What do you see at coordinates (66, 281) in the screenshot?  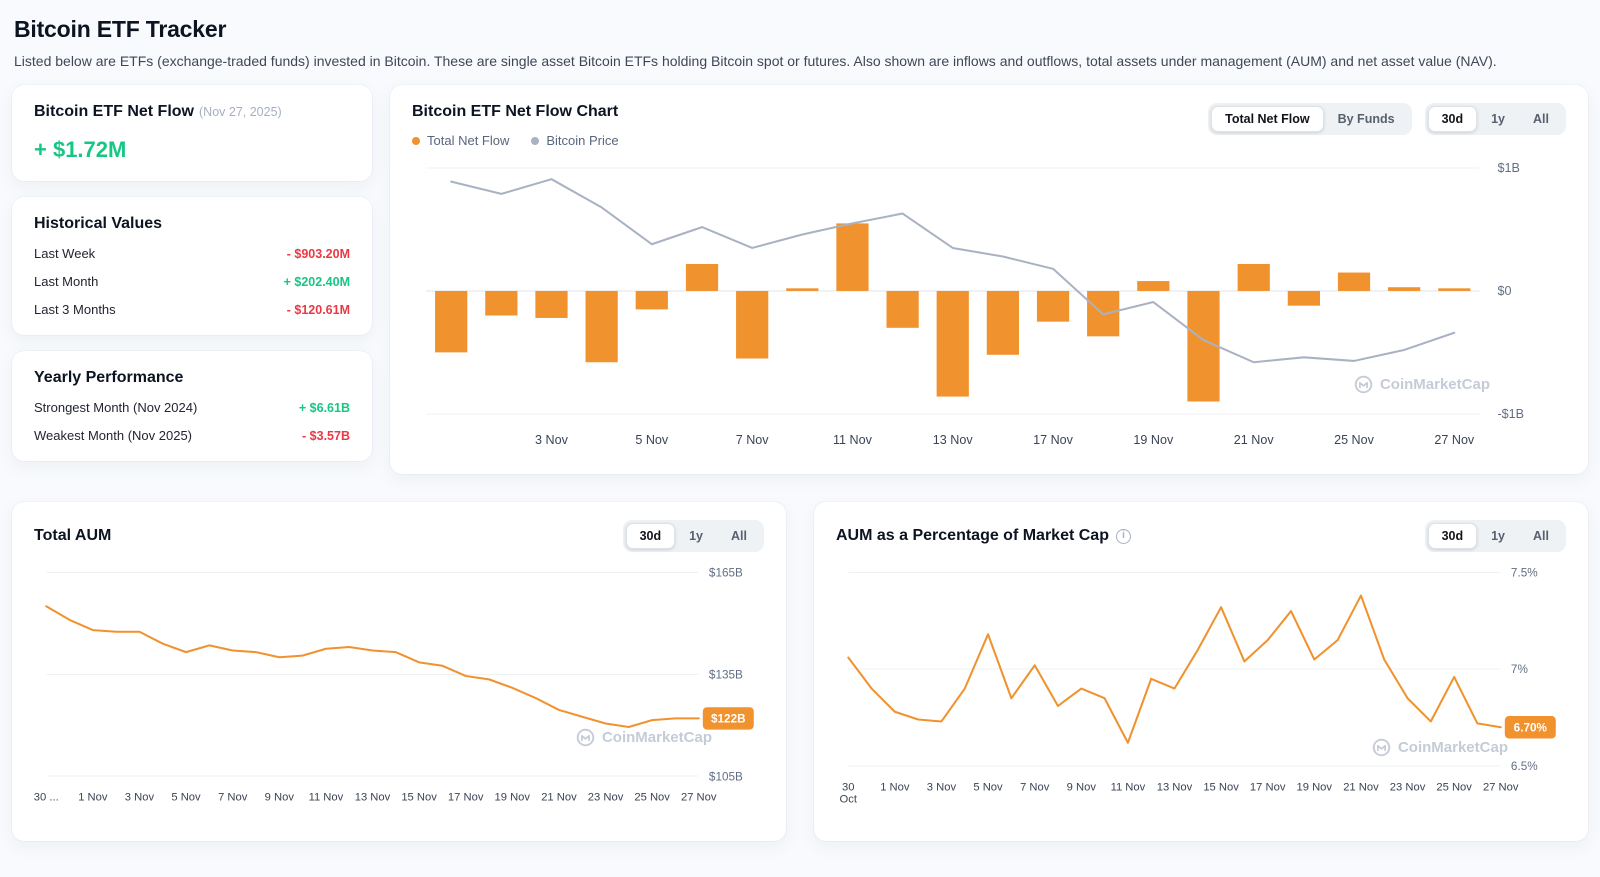 I see `stat-label: Last Month` at bounding box center [66, 281].